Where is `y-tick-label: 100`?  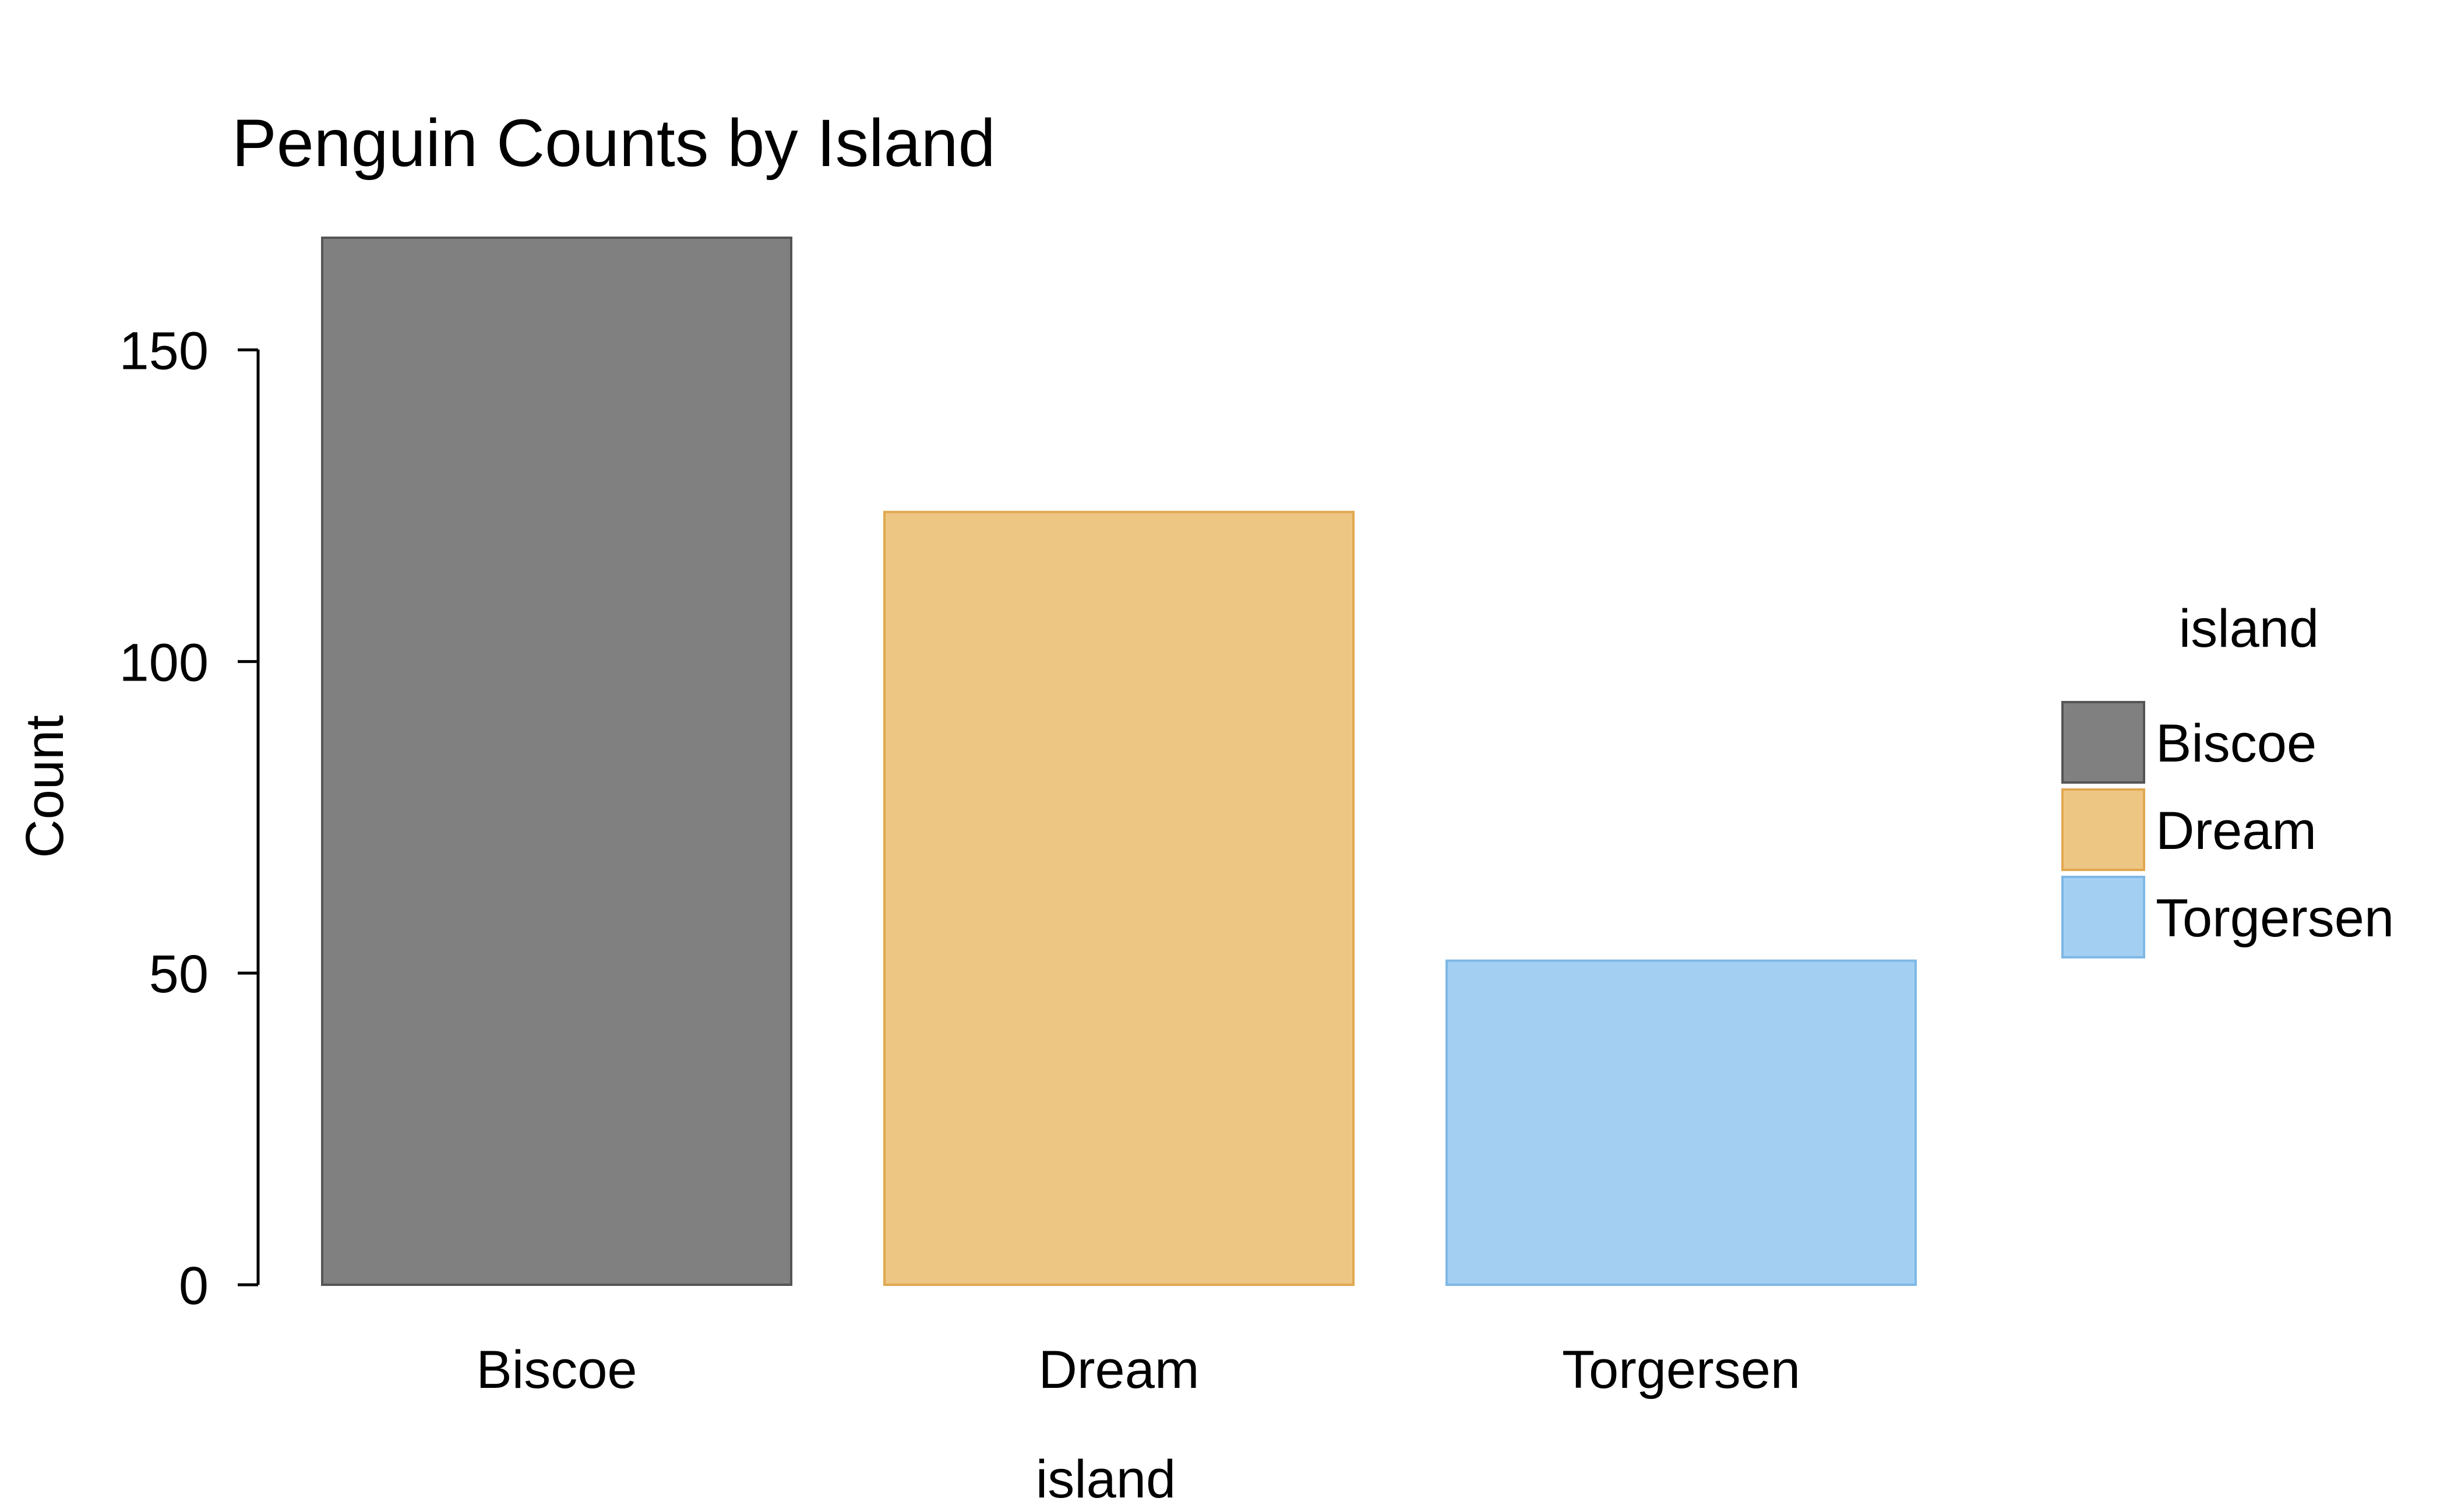 y-tick-label: 100 is located at coordinates (164, 663).